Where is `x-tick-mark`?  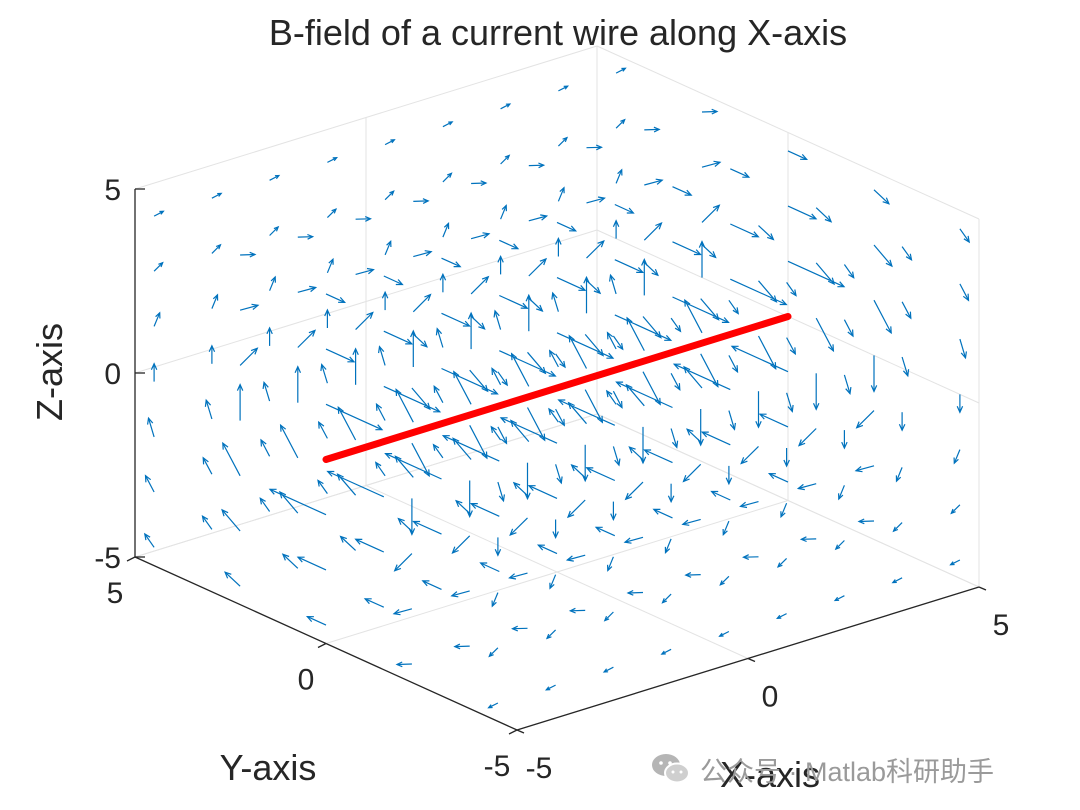 x-tick-mark is located at coordinates (751, 660).